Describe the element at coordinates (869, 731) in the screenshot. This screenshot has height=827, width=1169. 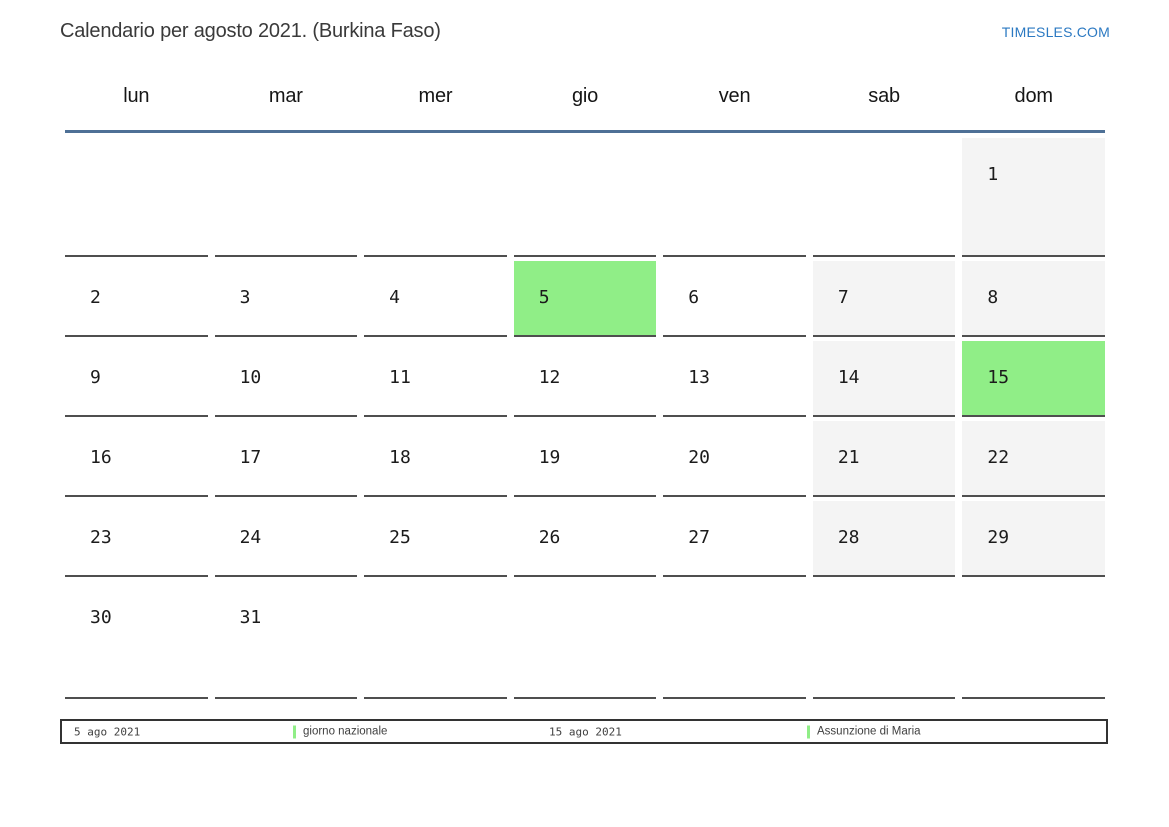
I see `legend-label-text: Assunzione di Maria` at that location.